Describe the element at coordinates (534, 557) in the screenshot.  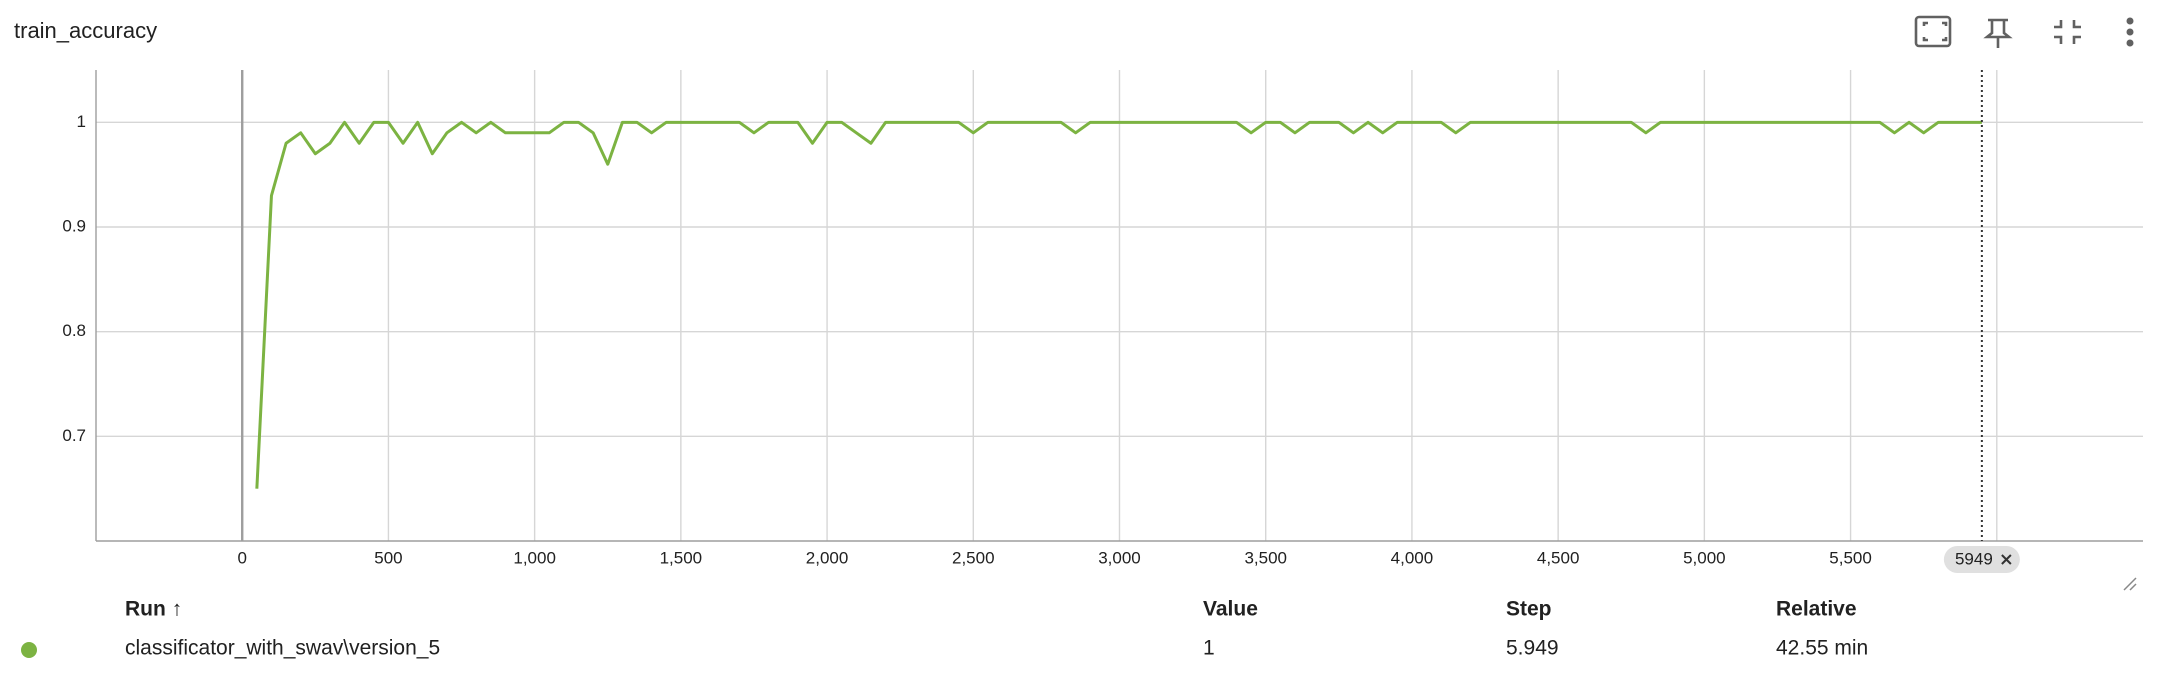
I see `x-tick-label: 1,000` at that location.